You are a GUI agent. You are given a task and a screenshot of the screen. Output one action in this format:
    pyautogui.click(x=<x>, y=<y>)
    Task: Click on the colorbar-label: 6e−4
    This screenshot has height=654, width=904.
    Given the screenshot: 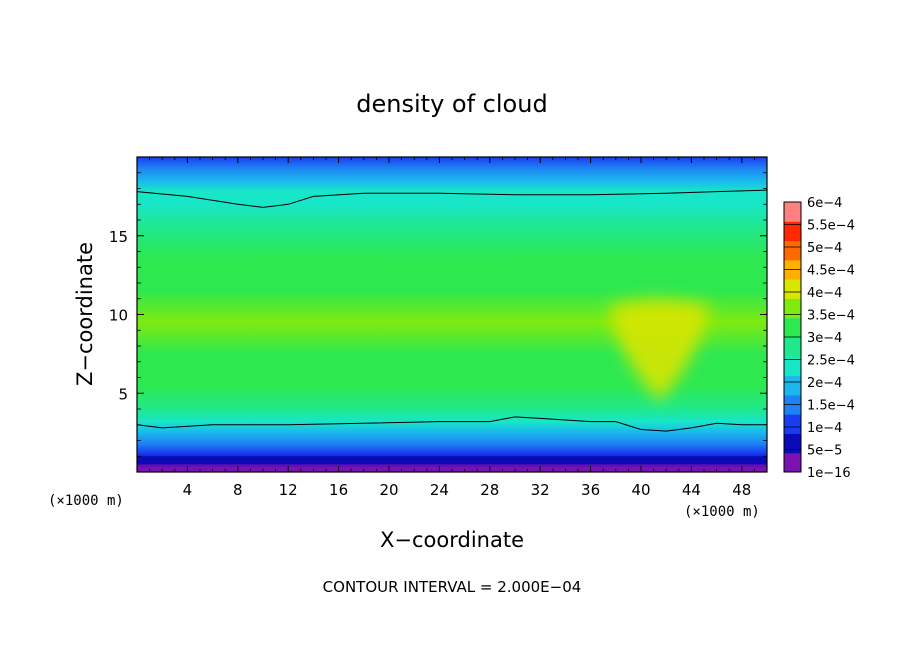 What is the action you would take?
    pyautogui.click(x=824, y=203)
    